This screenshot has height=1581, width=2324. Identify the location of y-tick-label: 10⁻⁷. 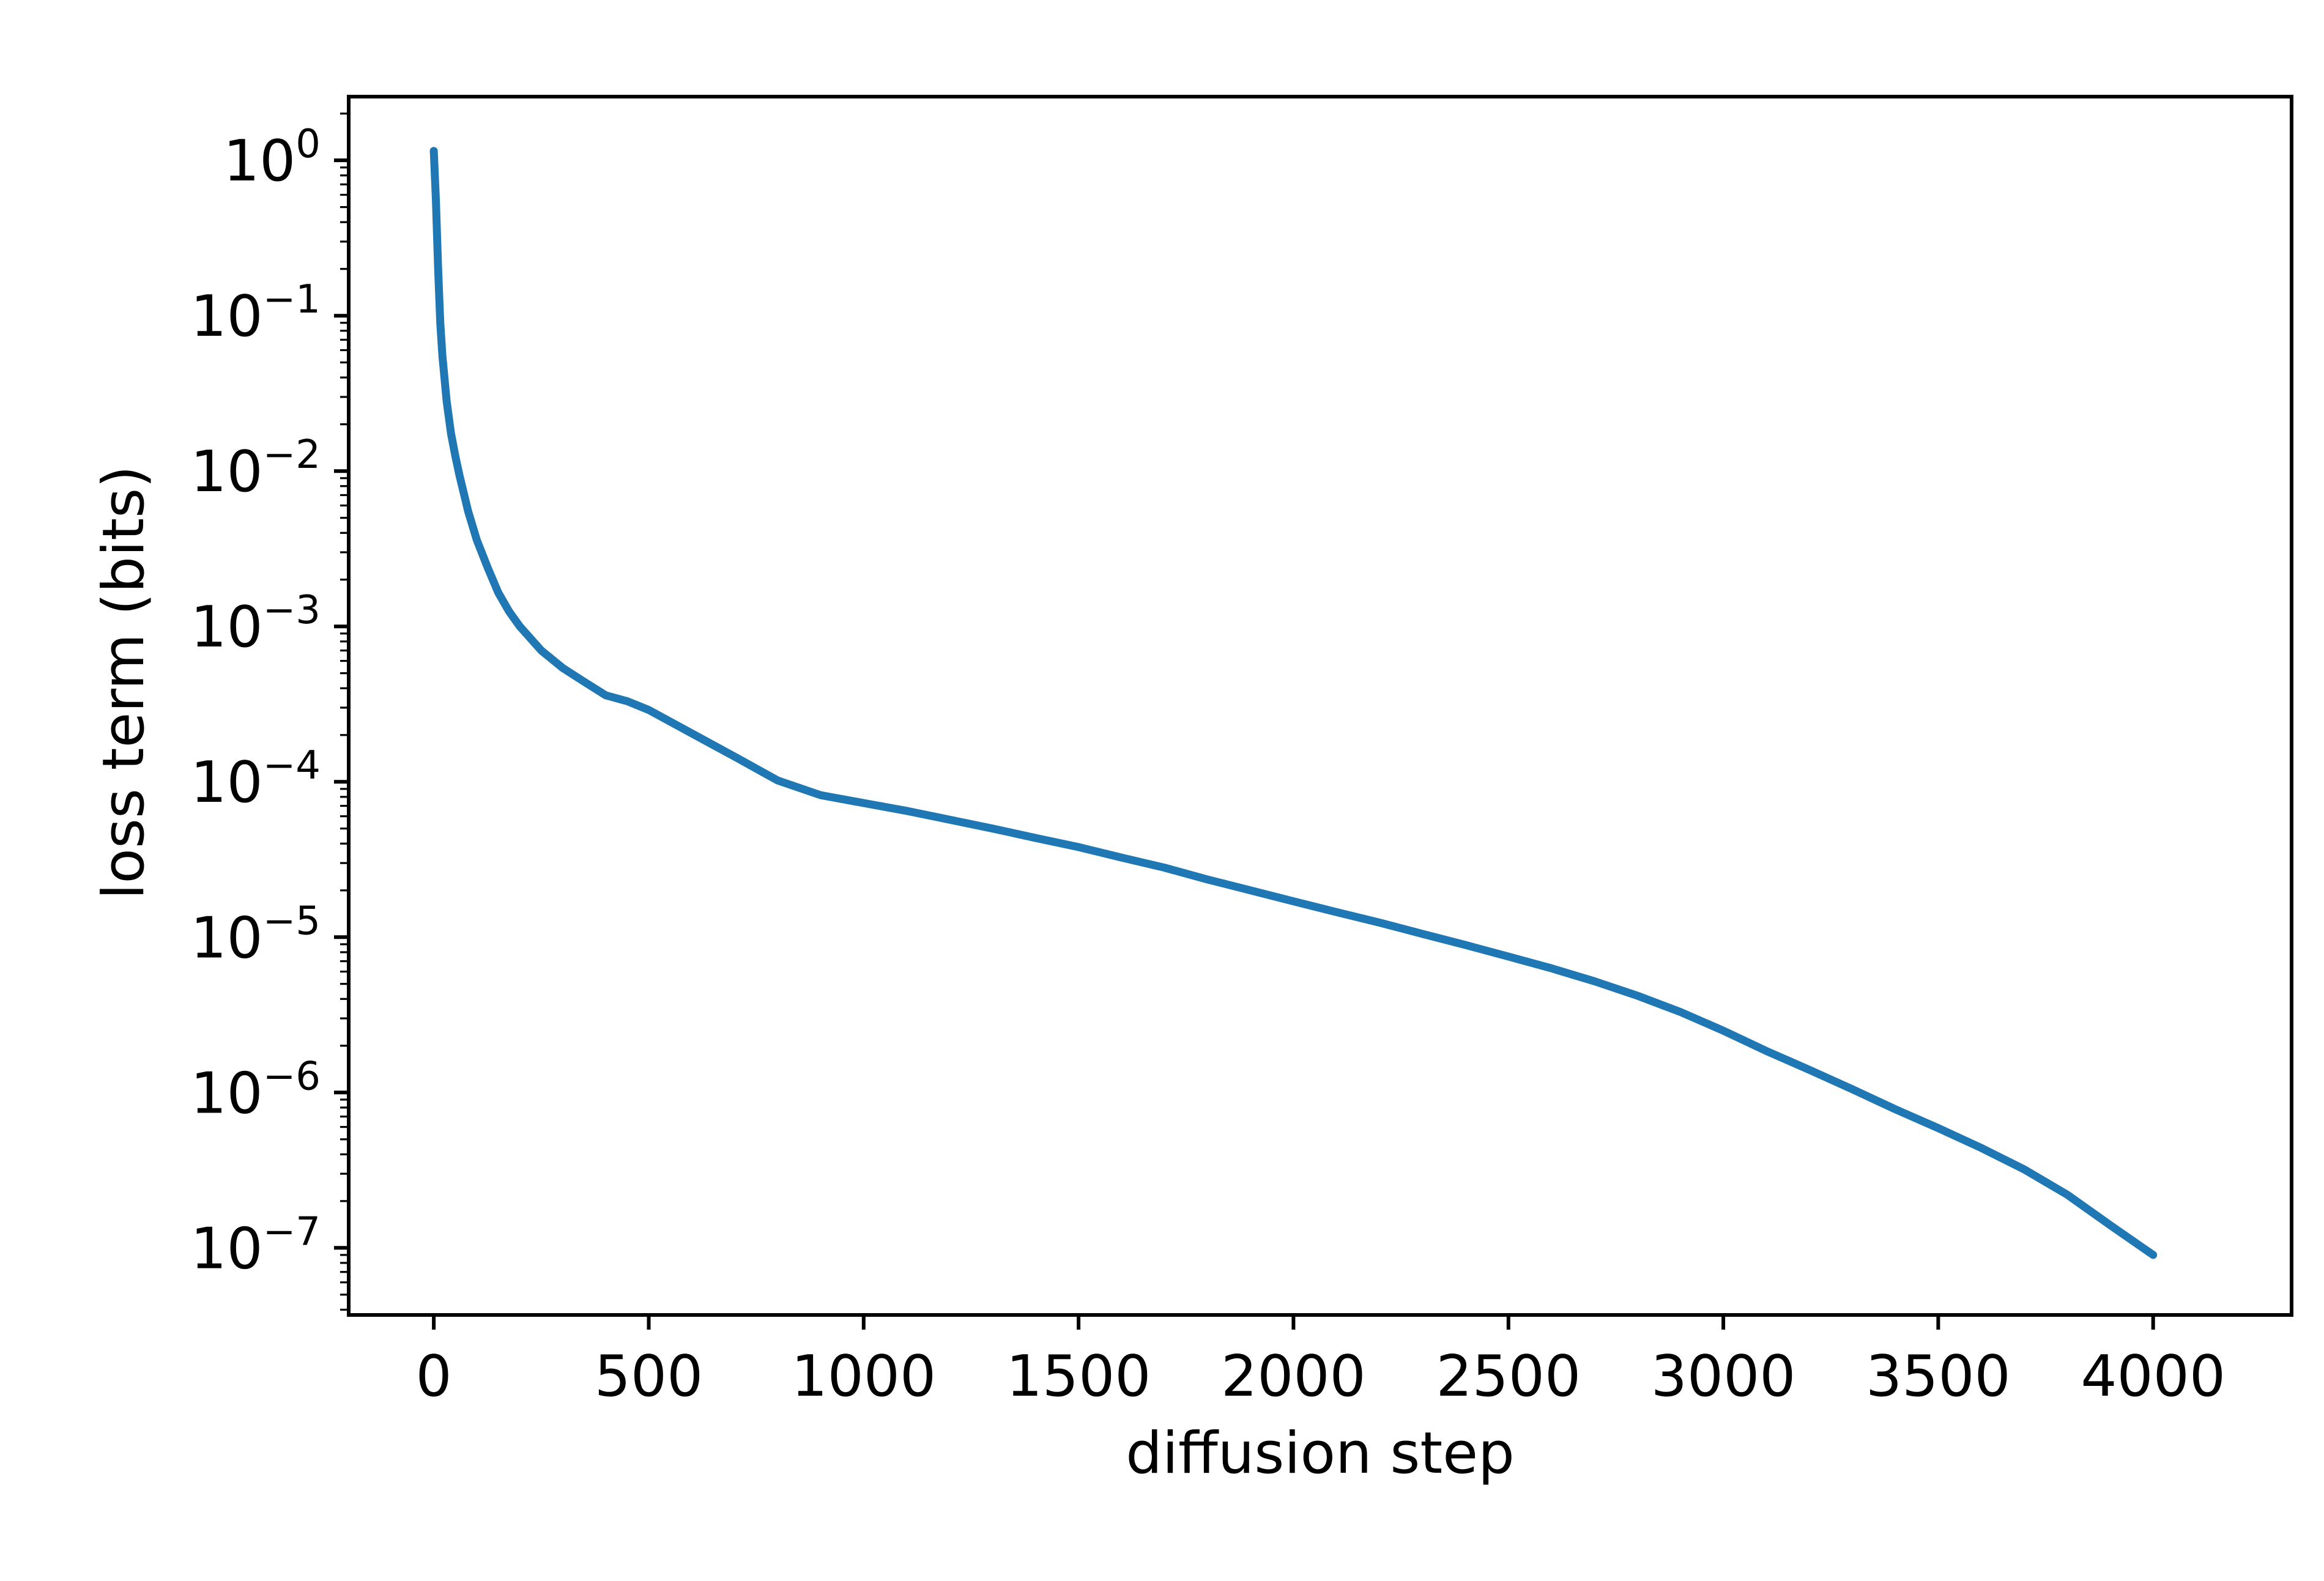
(255, 1245).